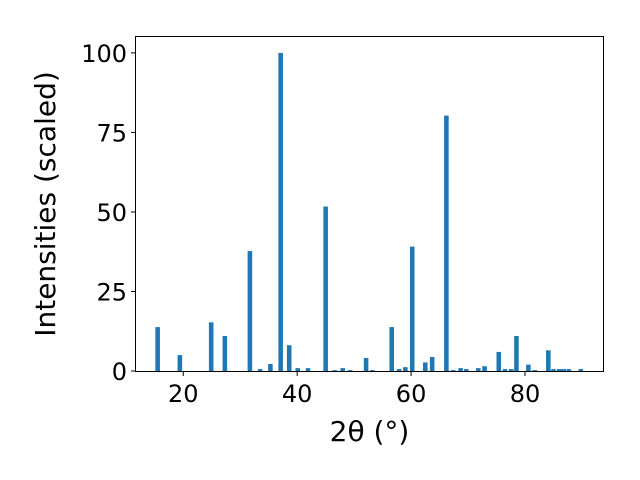 This screenshot has height=480, width=640. Describe the element at coordinates (525, 394) in the screenshot. I see `x-tick-label: 80` at that location.